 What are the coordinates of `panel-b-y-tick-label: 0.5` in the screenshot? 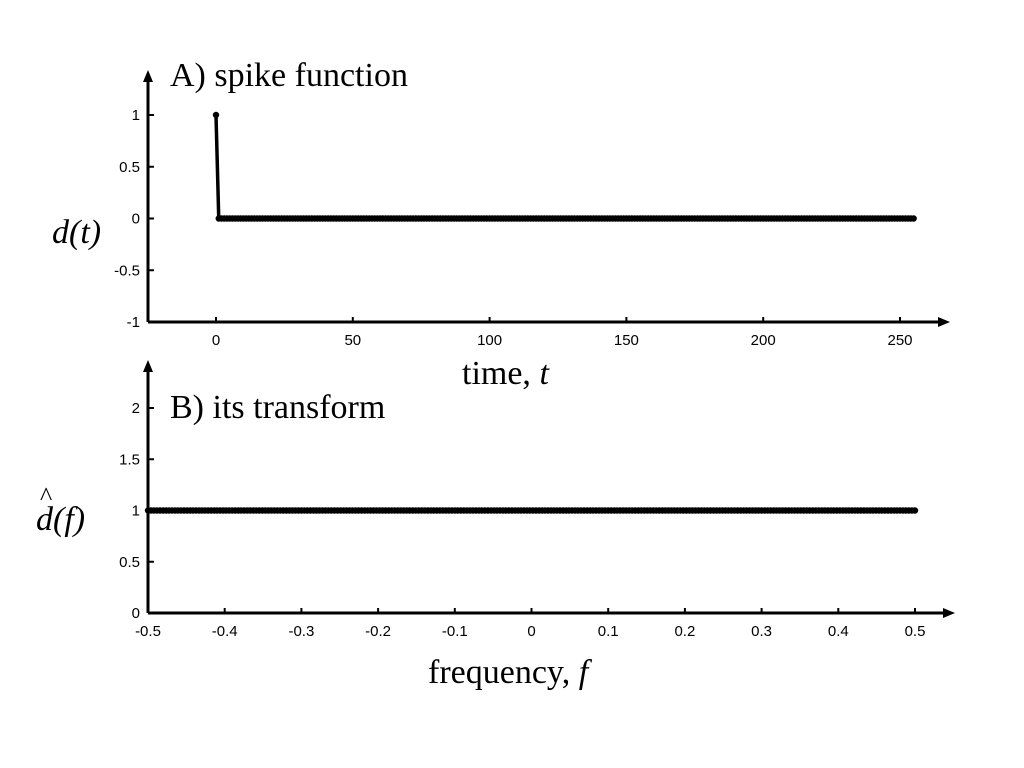 It's located at (129, 562).